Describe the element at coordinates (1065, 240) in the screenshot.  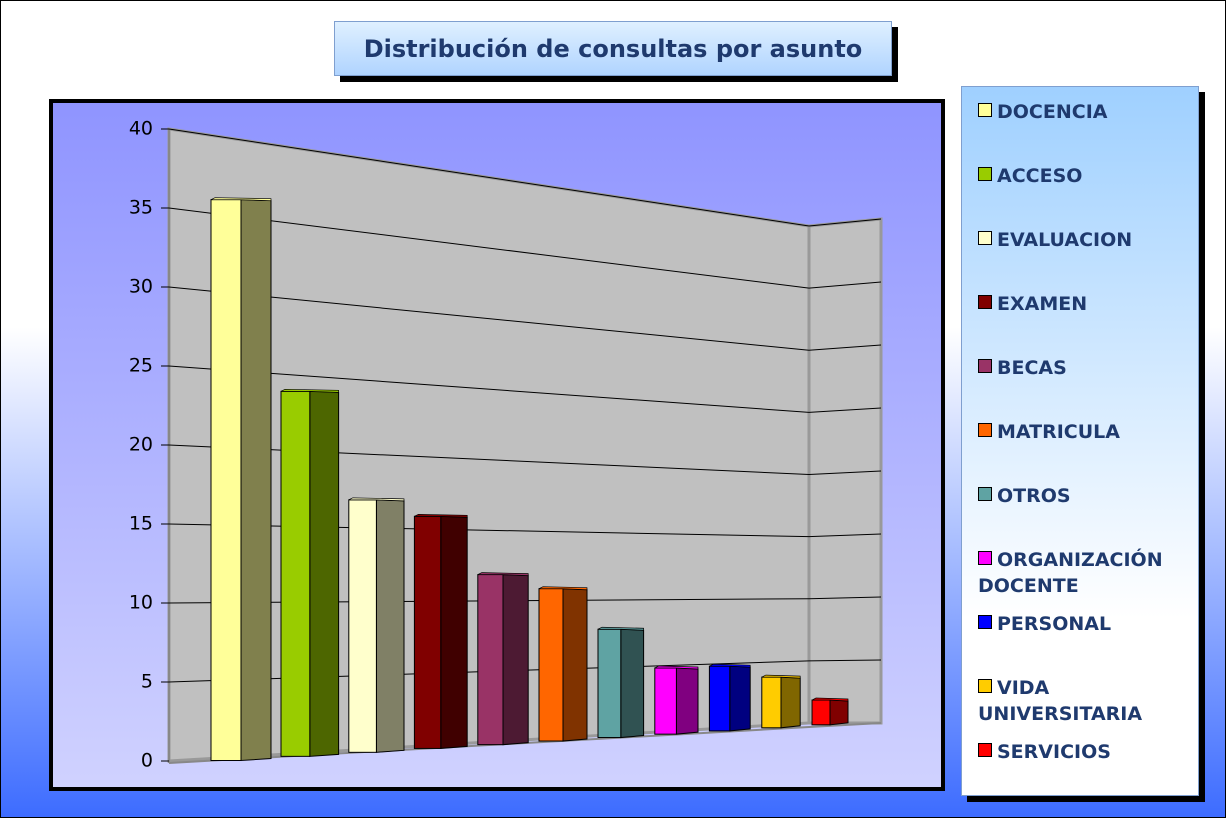
I see `legend-label: EVALUACION` at that location.